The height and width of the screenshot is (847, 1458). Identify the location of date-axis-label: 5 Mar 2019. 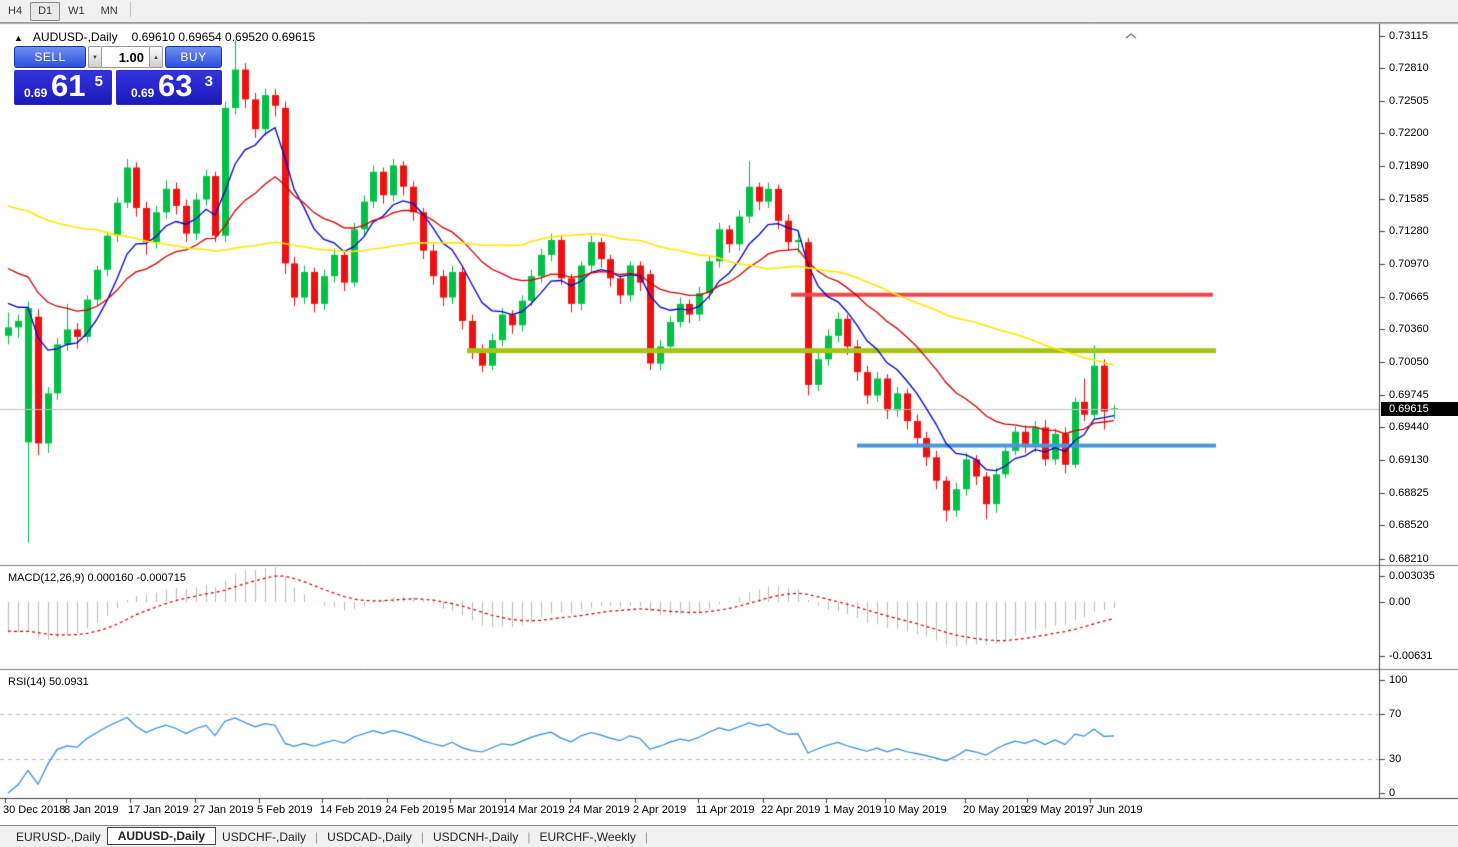
(476, 810).